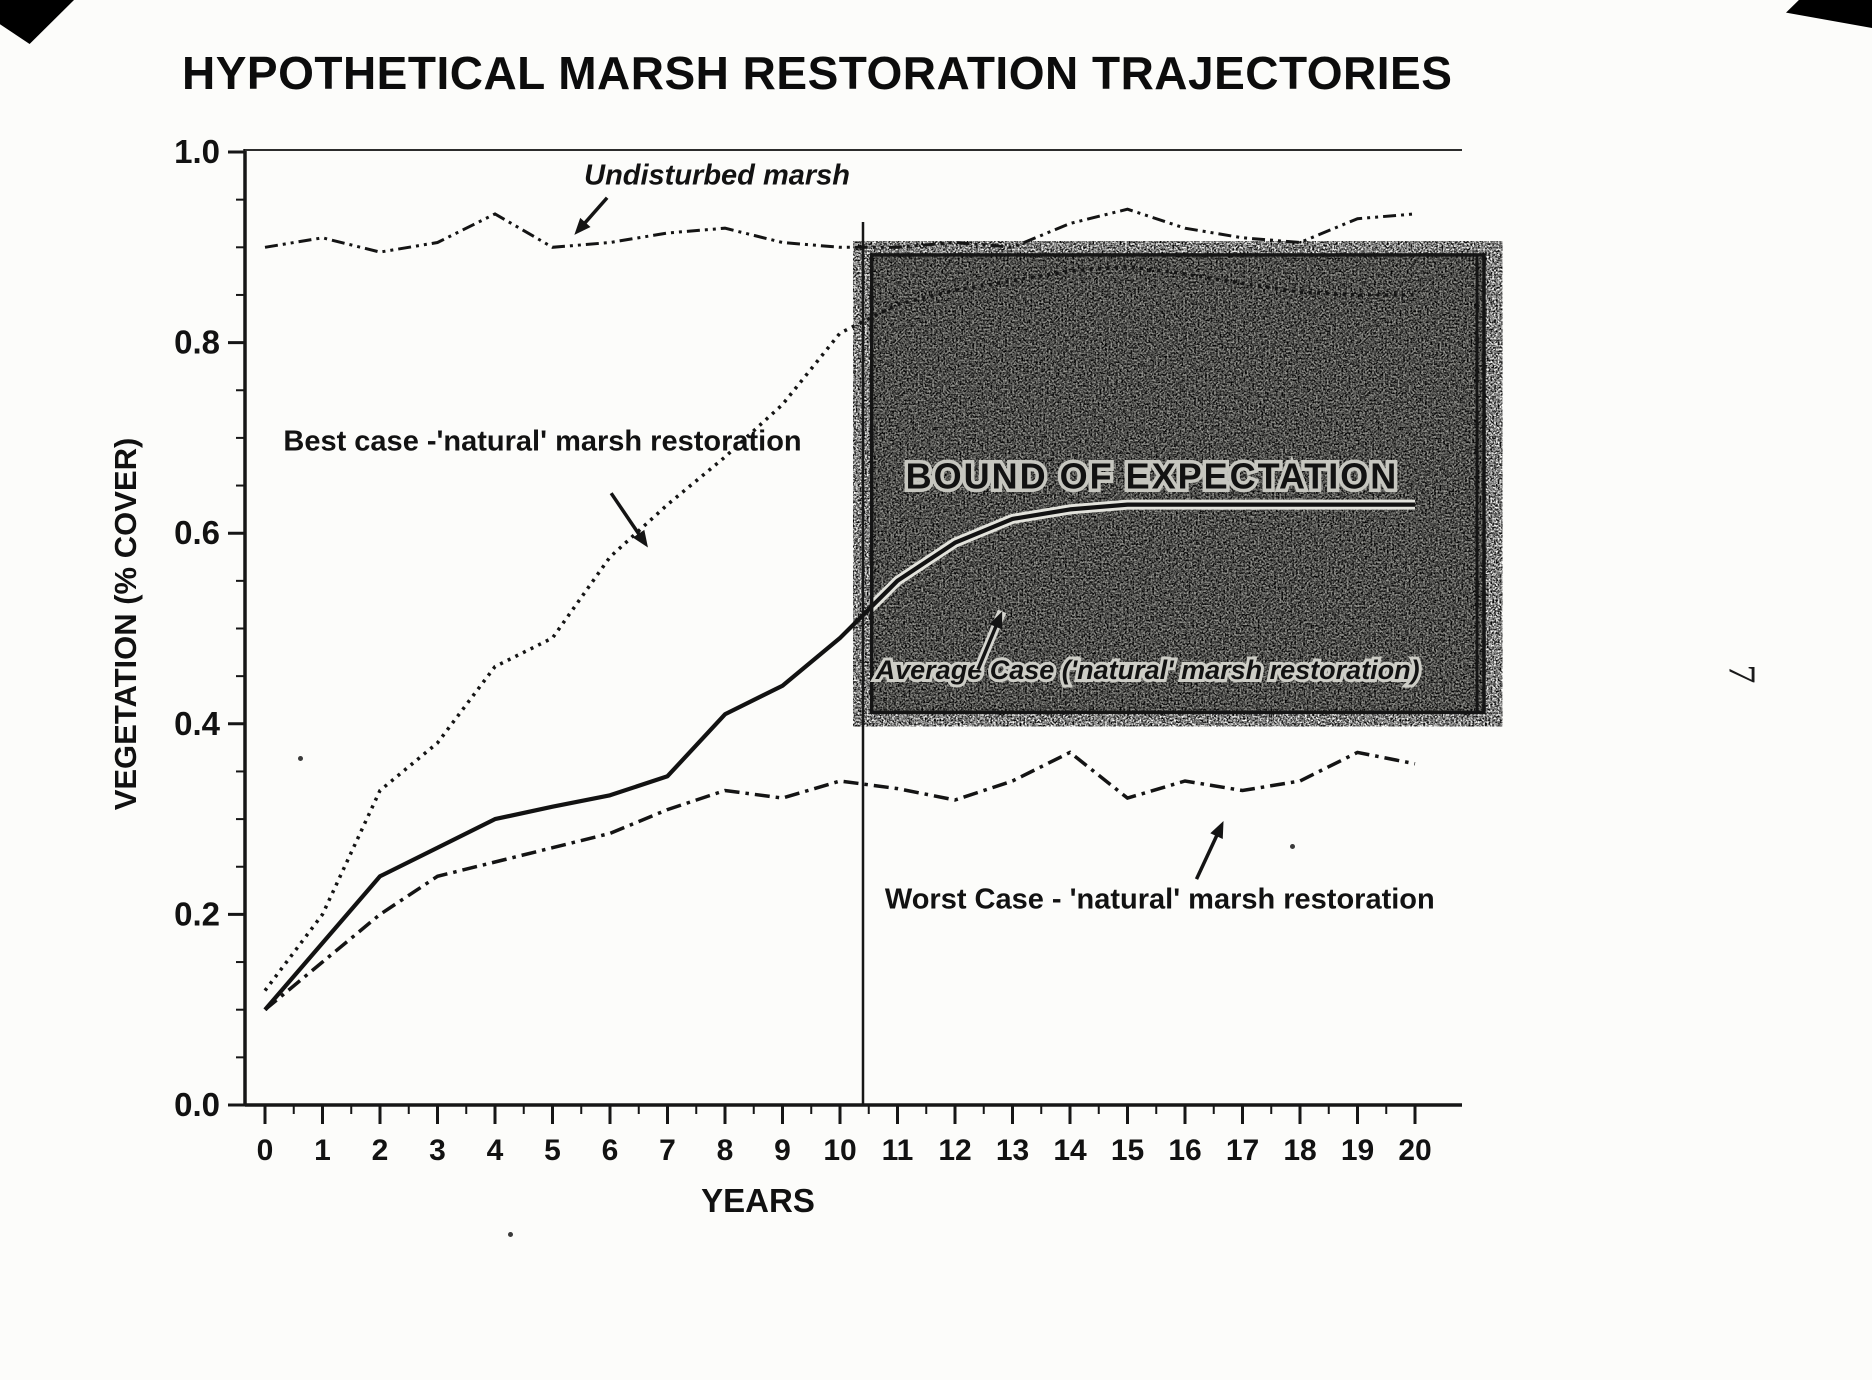 The image size is (1872, 1380). I want to click on x-tick-label: 11, so click(898, 1150).